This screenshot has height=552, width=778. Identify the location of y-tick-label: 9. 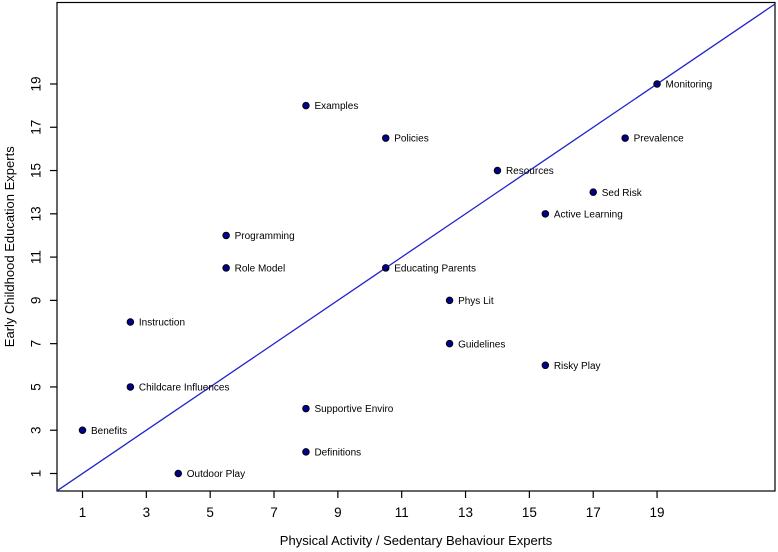
(36, 301).